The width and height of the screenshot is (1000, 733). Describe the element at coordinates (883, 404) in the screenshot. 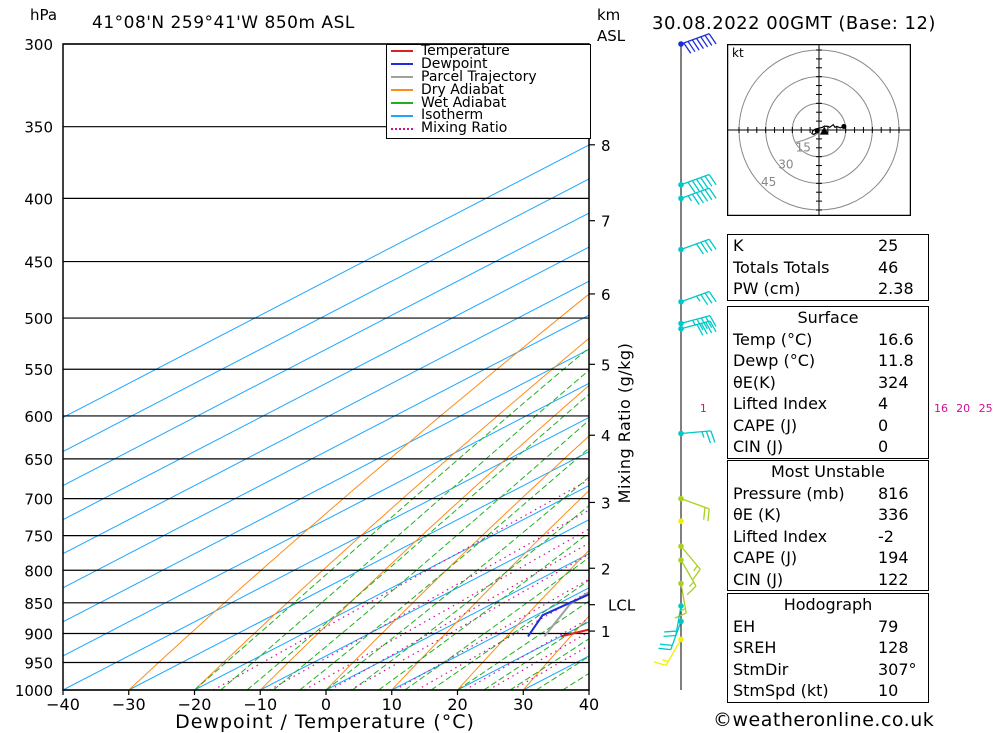

I see `index-value: 4` at that location.